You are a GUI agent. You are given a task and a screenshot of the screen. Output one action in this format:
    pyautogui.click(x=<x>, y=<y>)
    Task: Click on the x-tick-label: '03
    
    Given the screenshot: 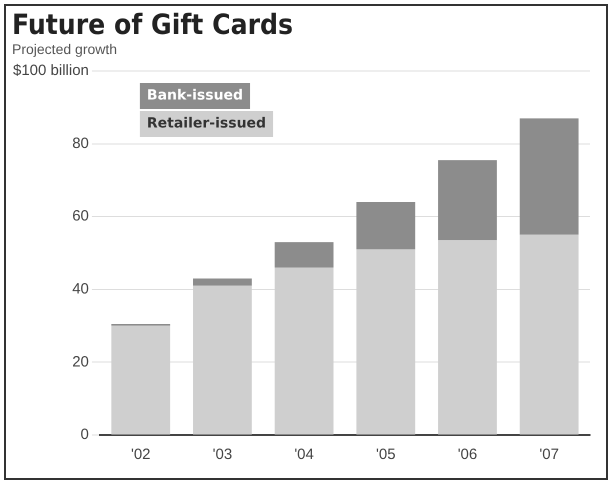 What is the action you would take?
    pyautogui.click(x=222, y=455)
    